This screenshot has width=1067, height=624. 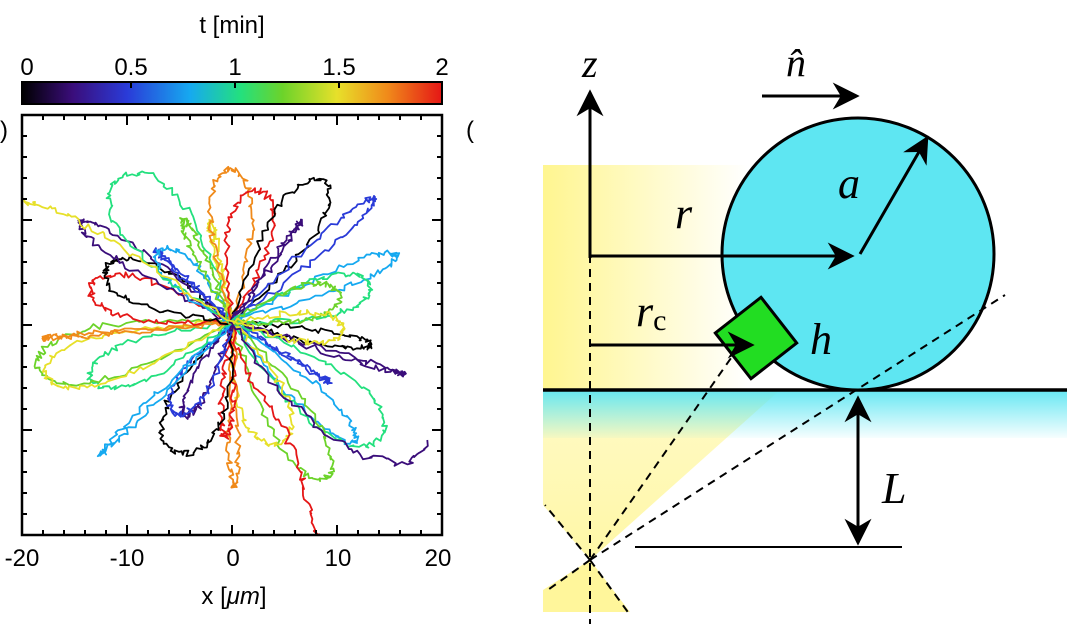 What do you see at coordinates (338, 558) in the screenshot?
I see `x-tick-label: 10` at bounding box center [338, 558].